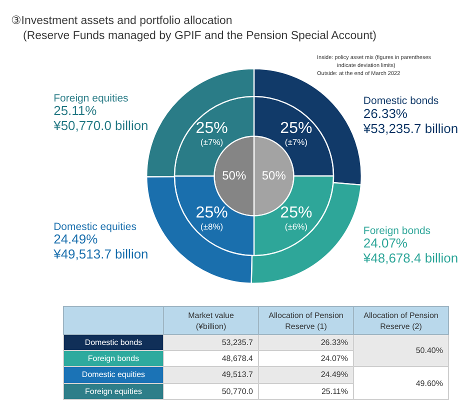 Image resolution: width=476 pixels, height=400 pixels. I want to click on data-label: 24.49%, so click(306, 375).